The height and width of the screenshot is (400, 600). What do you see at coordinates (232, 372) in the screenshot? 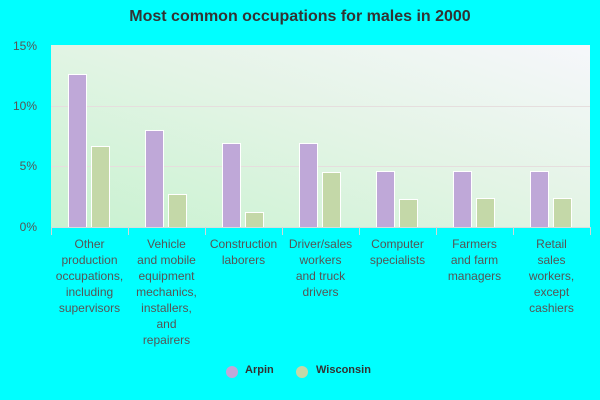
I see `legend-marker-arpin` at bounding box center [232, 372].